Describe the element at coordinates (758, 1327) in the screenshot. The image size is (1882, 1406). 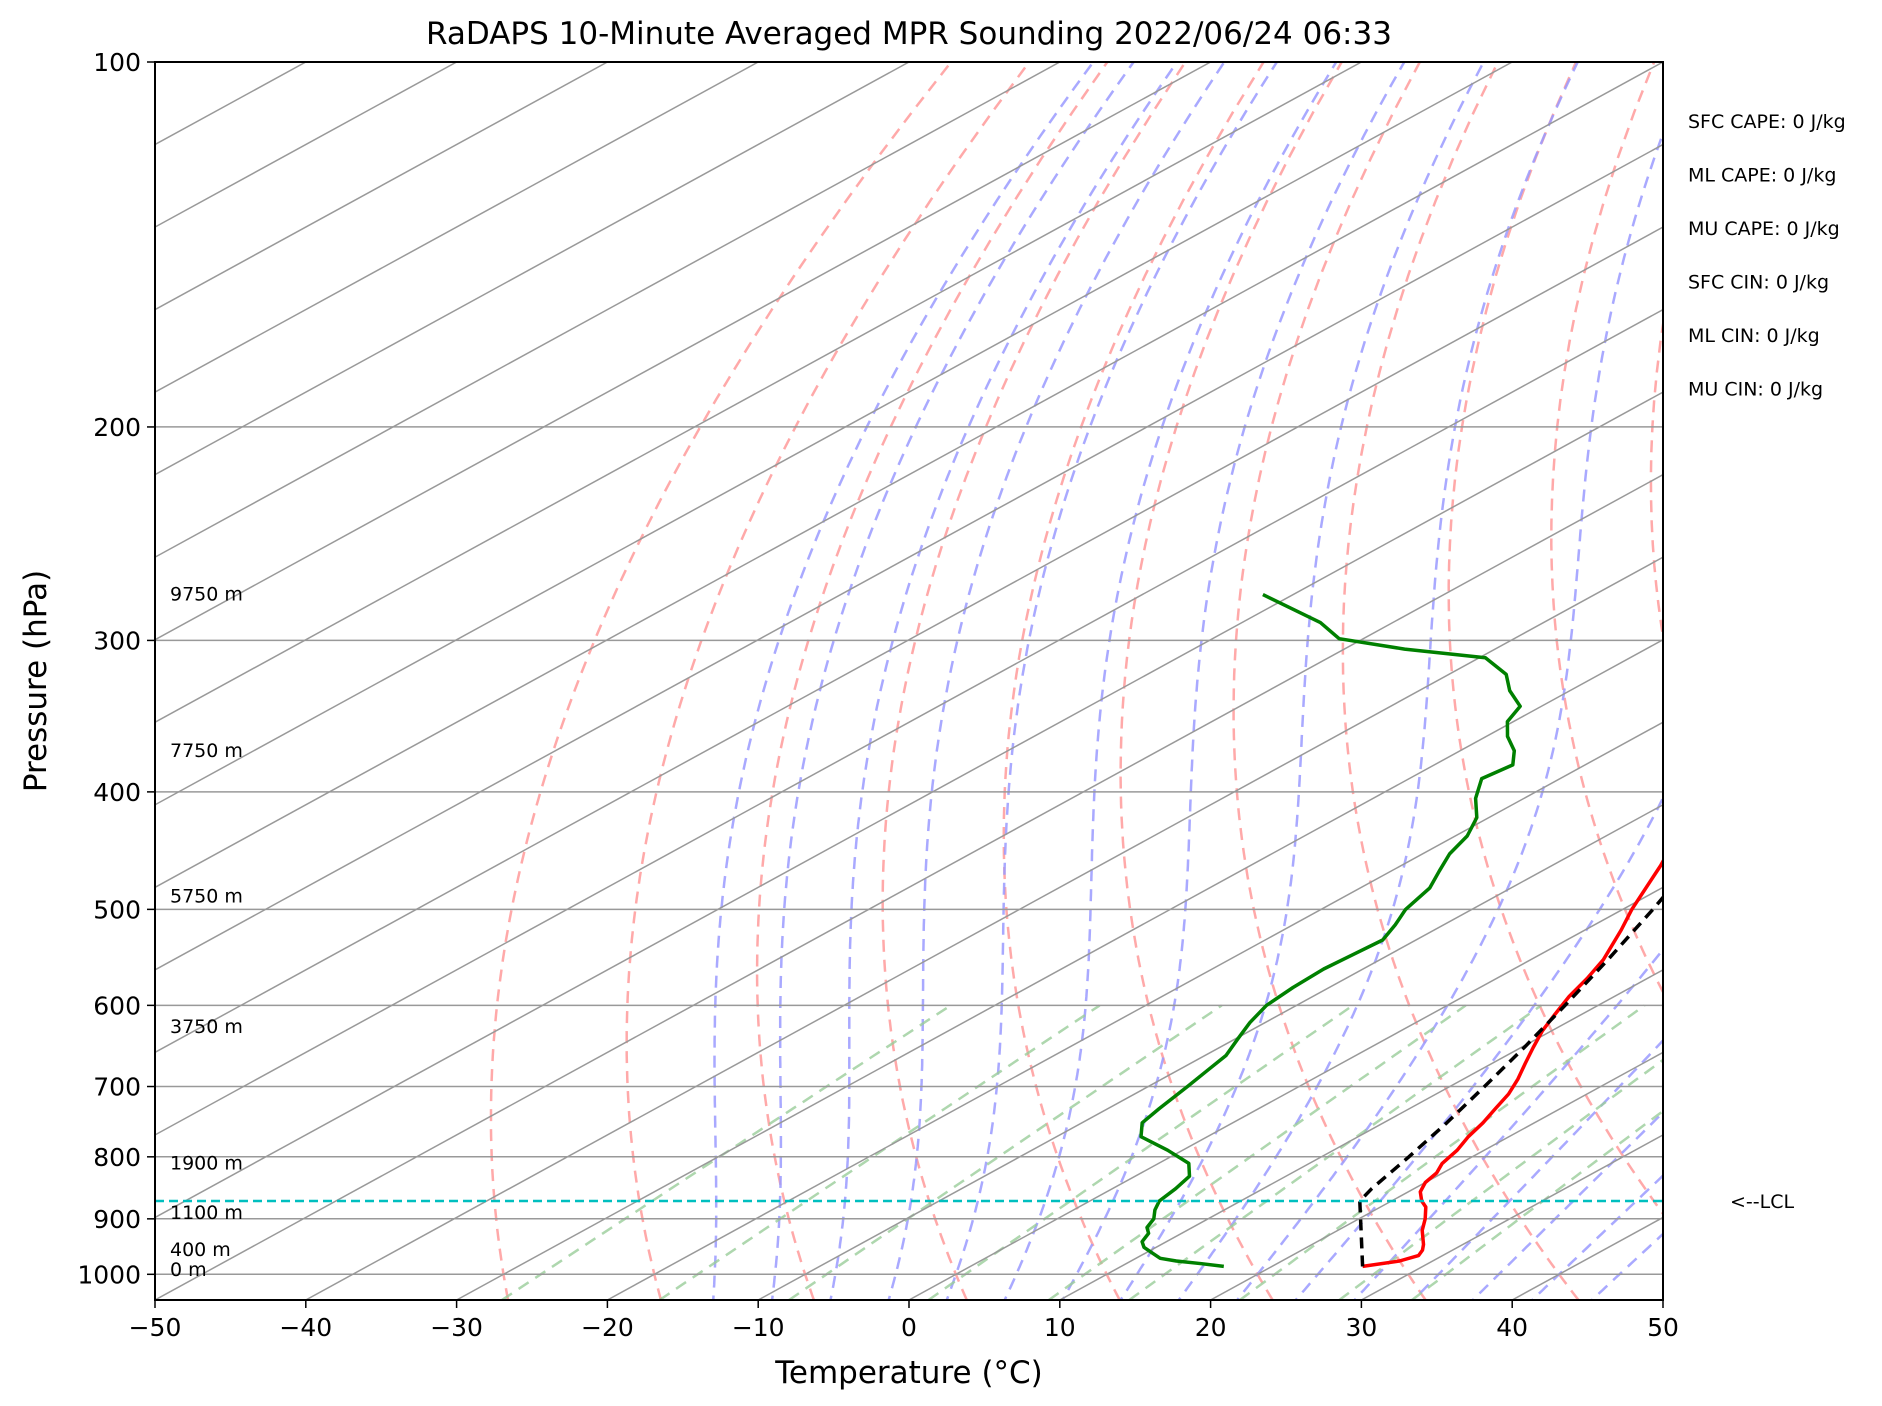
I see `x-tick-label: −10` at that location.